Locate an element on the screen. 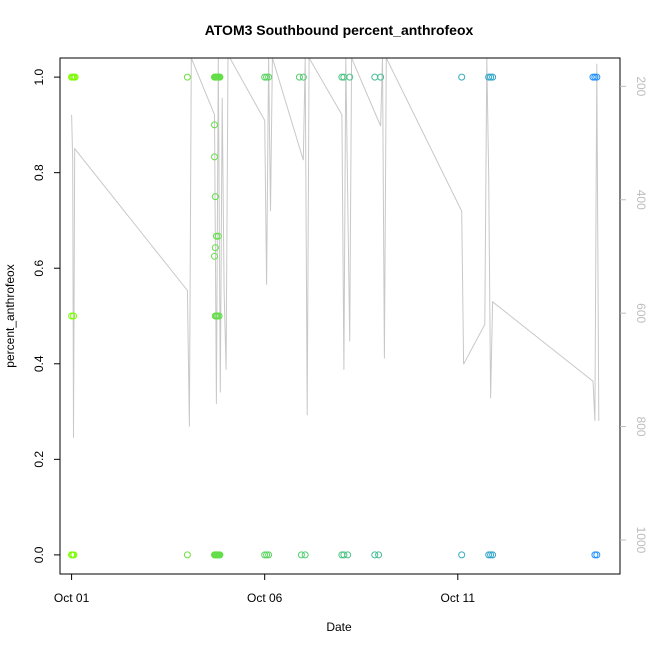 The height and width of the screenshot is (650, 650). y-tick-label: 0.4 is located at coordinates (39, 363).